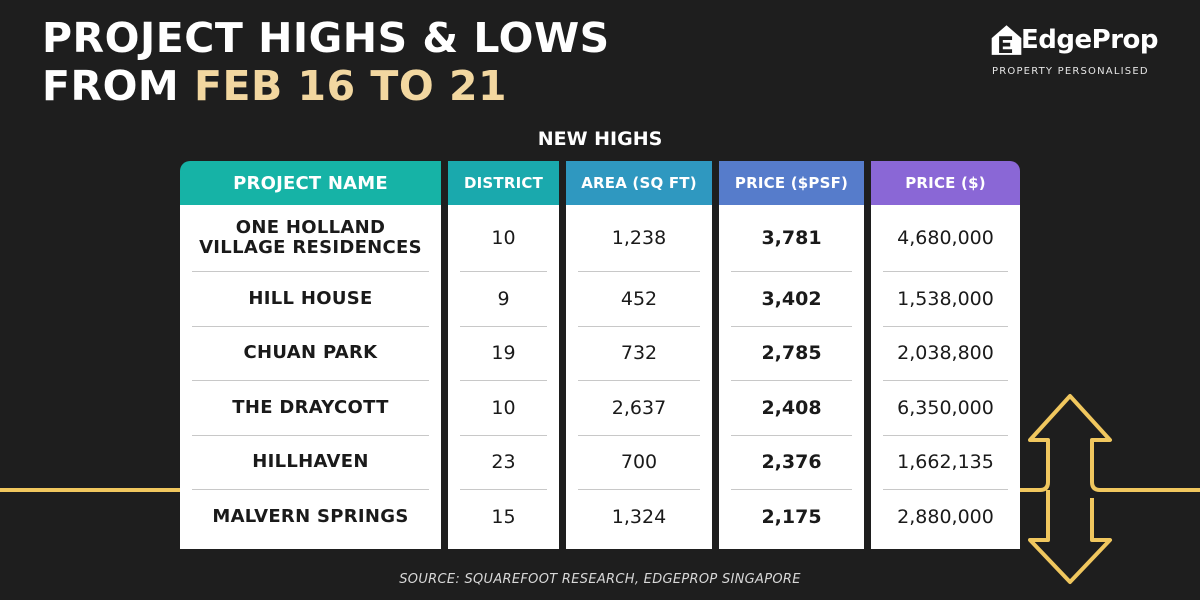 This screenshot has width=1200, height=600. Describe the element at coordinates (945, 238) in the screenshot. I see `price-cell: 4,680,000` at that location.